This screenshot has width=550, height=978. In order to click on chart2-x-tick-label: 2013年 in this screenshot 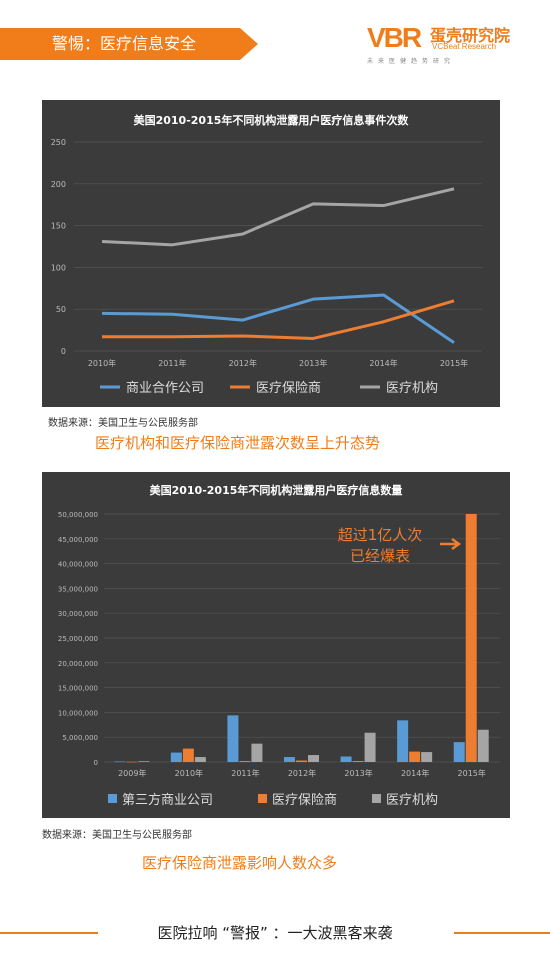, I will do `click(358, 773)`.